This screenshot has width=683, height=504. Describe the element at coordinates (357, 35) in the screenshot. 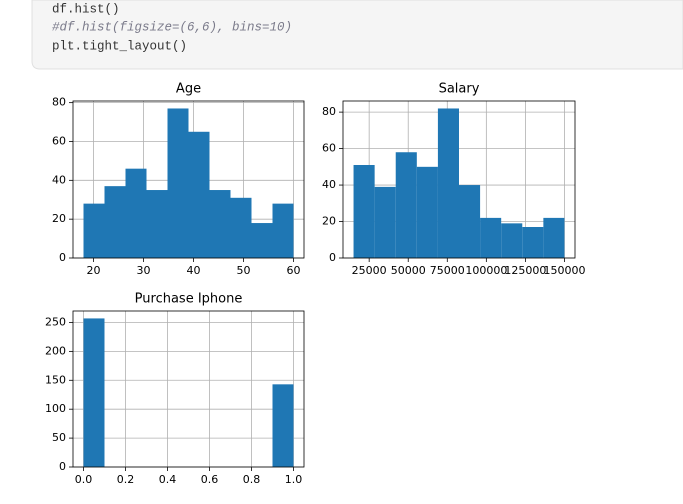

I see `code-cell` at that location.